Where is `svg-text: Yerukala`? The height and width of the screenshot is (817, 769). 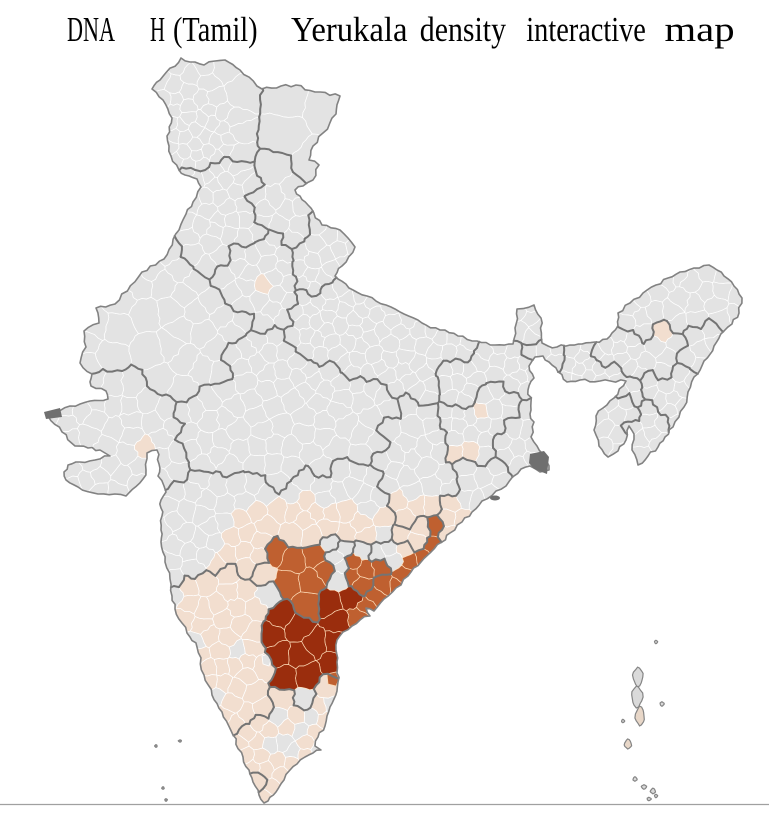 svg-text: Yerukala is located at coordinates (349, 29).